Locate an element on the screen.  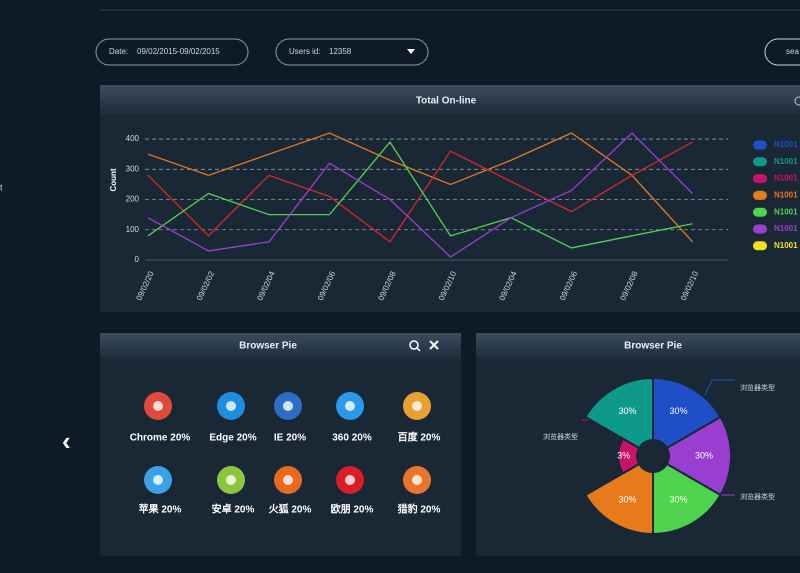
user-filter is located at coordinates (352, 52).